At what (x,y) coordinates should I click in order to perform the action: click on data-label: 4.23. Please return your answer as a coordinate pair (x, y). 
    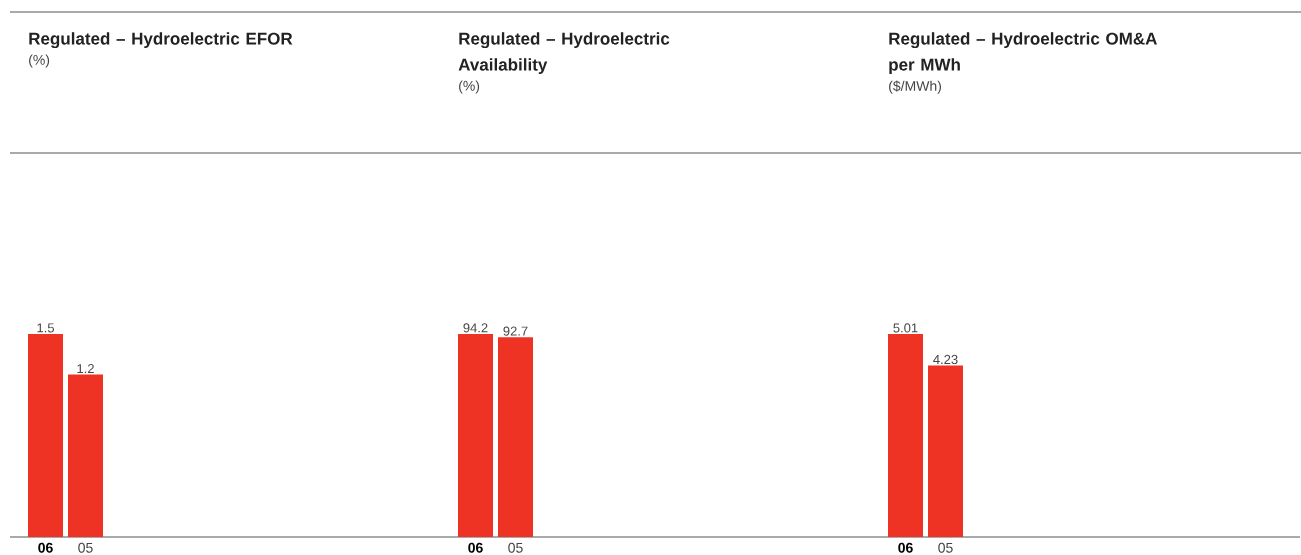
    Looking at the image, I should click on (945, 359).